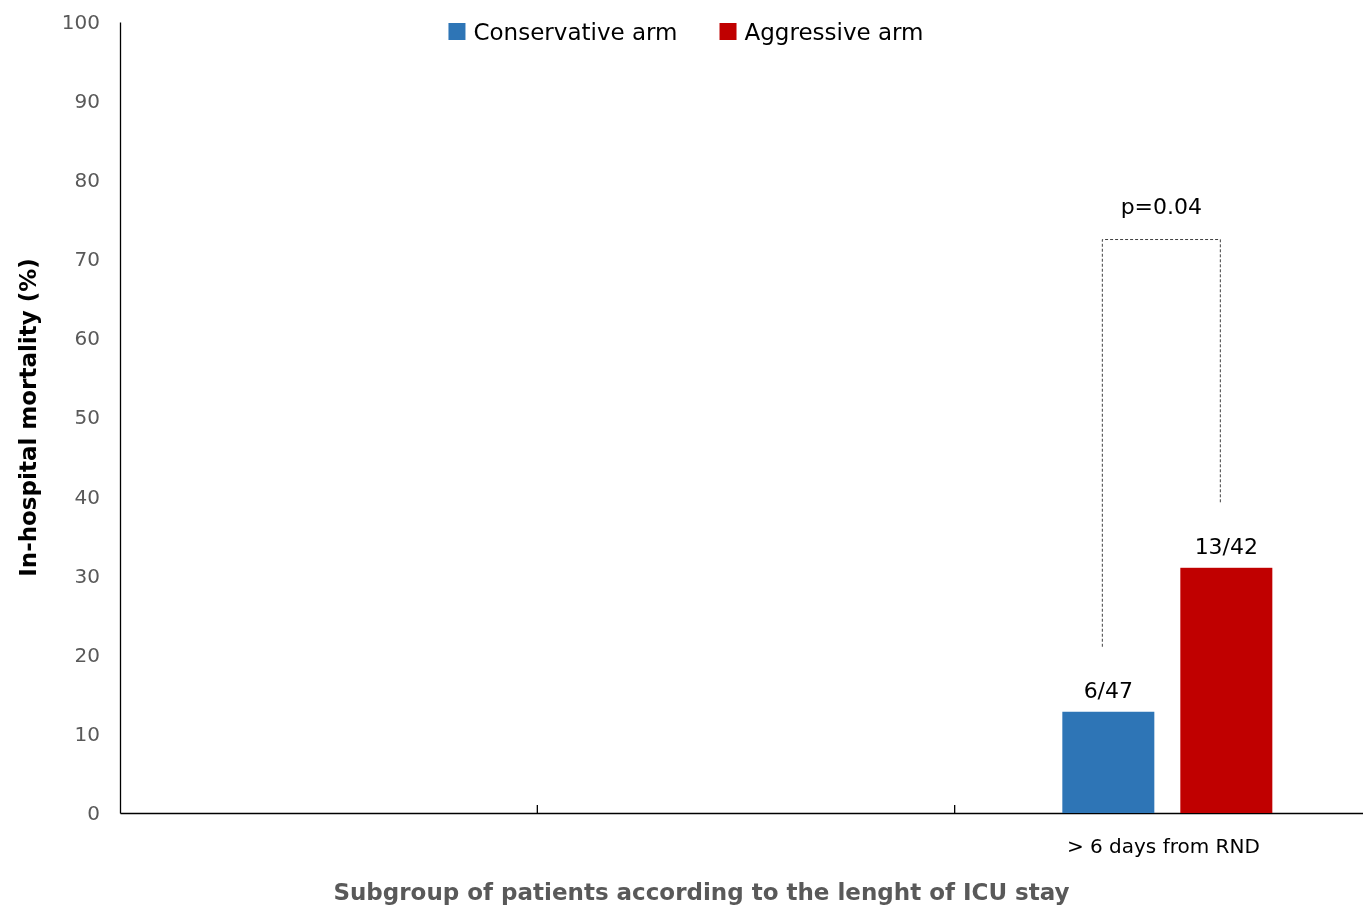 This screenshot has width=1363, height=910. What do you see at coordinates (87, 496) in the screenshot?
I see `y-tick-label: 40` at bounding box center [87, 496].